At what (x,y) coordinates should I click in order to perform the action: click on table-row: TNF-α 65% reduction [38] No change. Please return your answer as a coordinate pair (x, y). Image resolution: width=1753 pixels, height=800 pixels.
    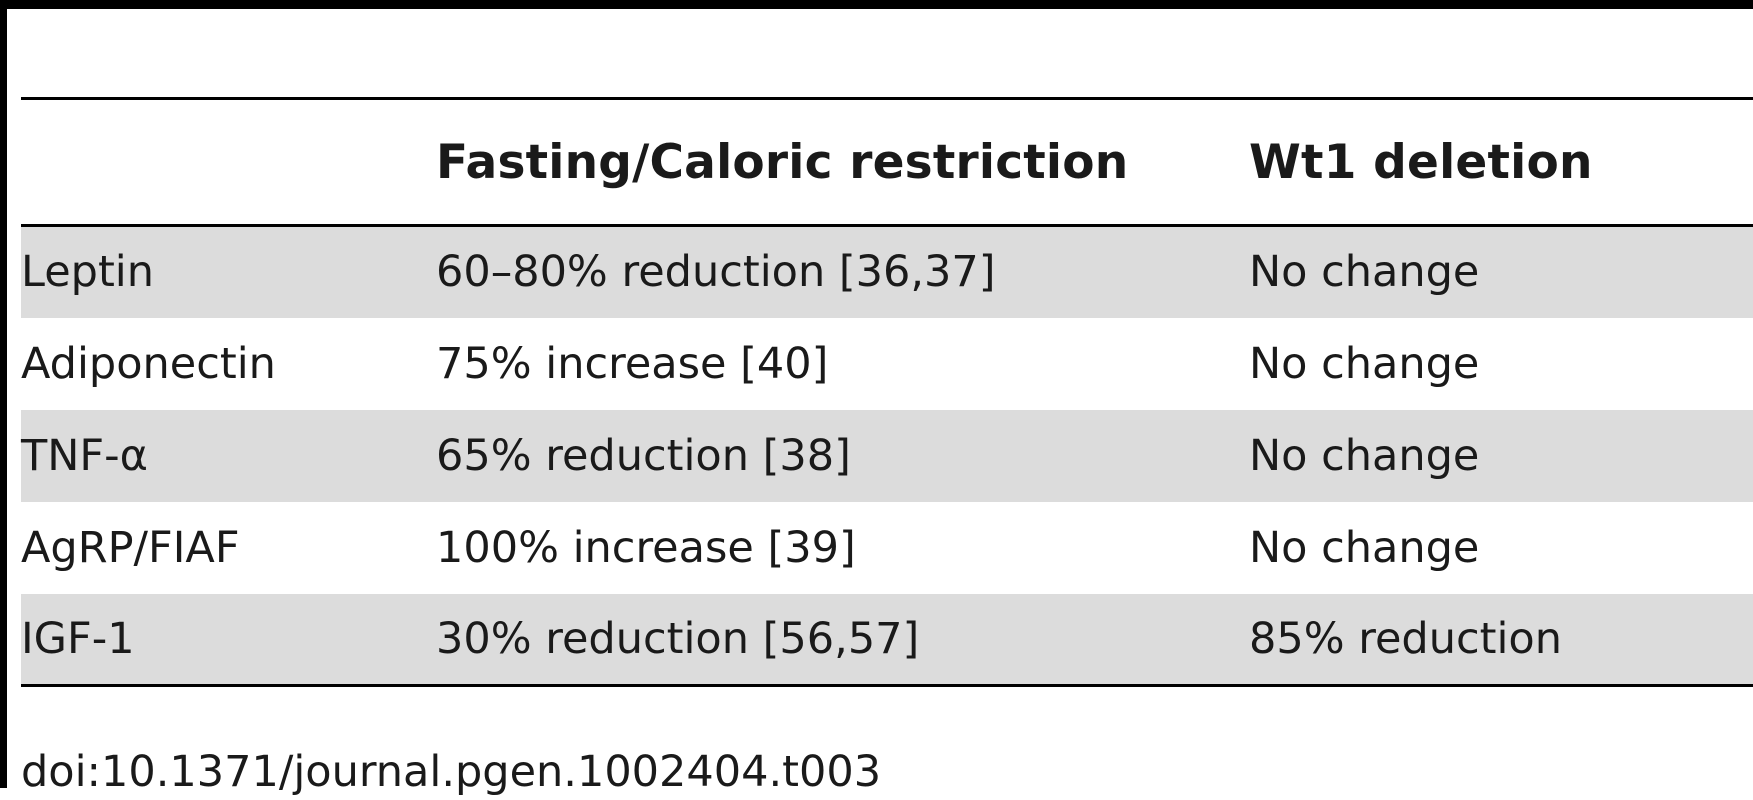
    Looking at the image, I should click on (887, 455).